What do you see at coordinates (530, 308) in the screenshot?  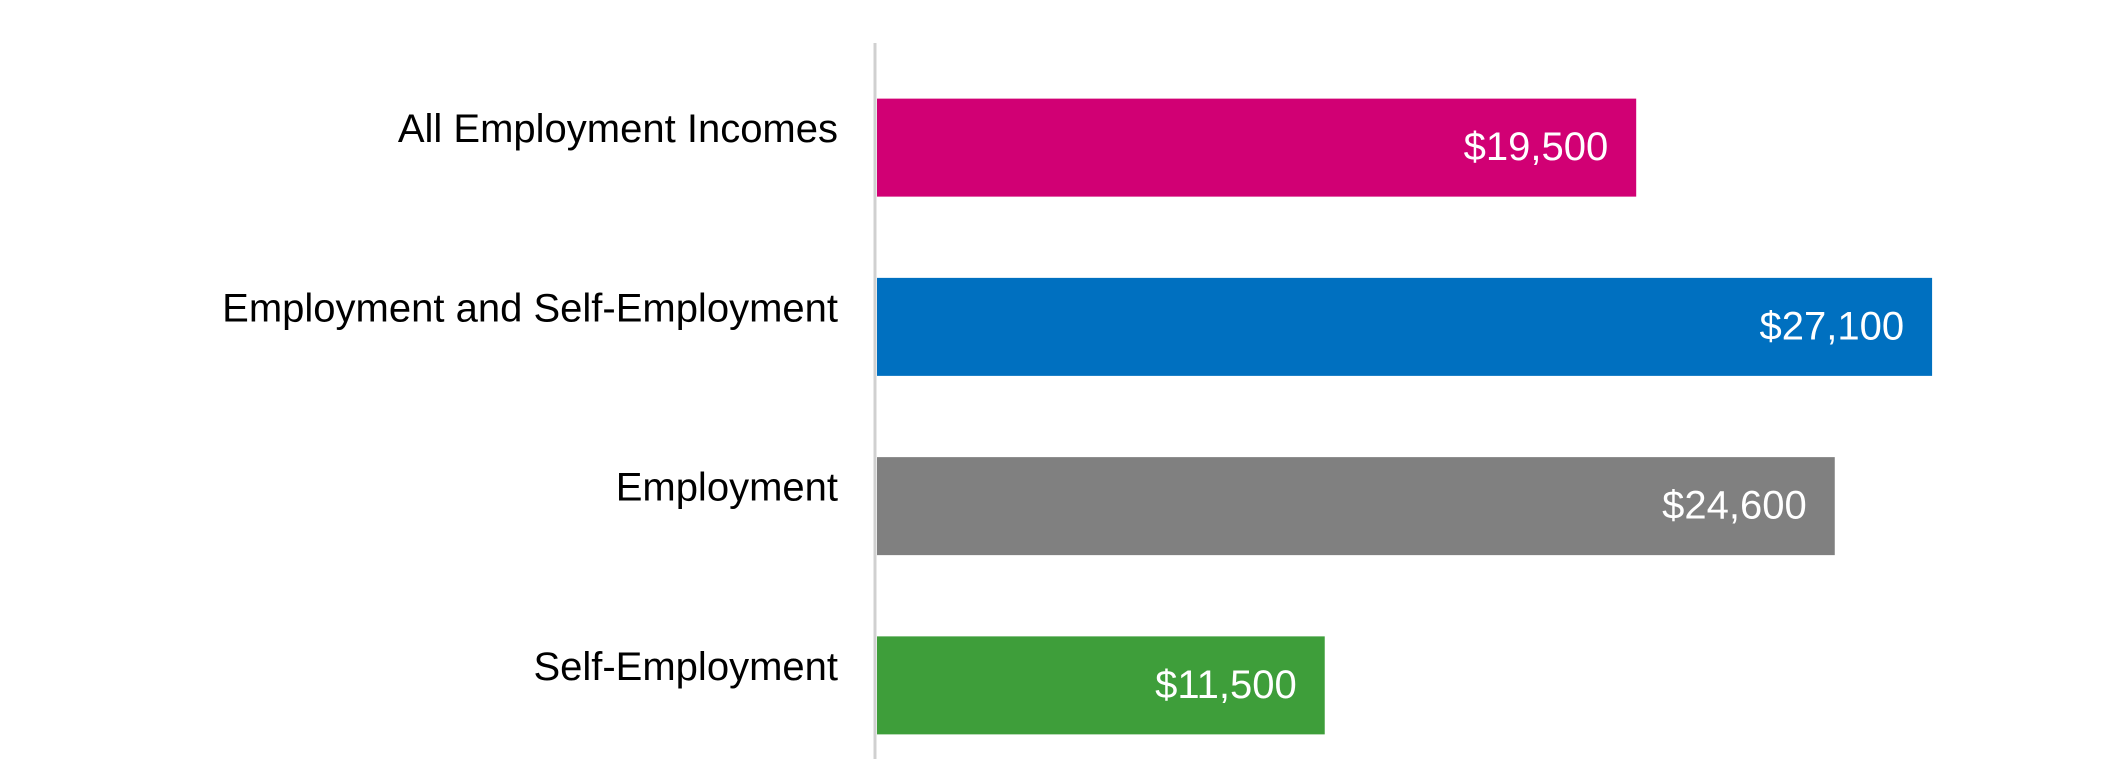 I see `category-label: Employment and Self-Employment` at bounding box center [530, 308].